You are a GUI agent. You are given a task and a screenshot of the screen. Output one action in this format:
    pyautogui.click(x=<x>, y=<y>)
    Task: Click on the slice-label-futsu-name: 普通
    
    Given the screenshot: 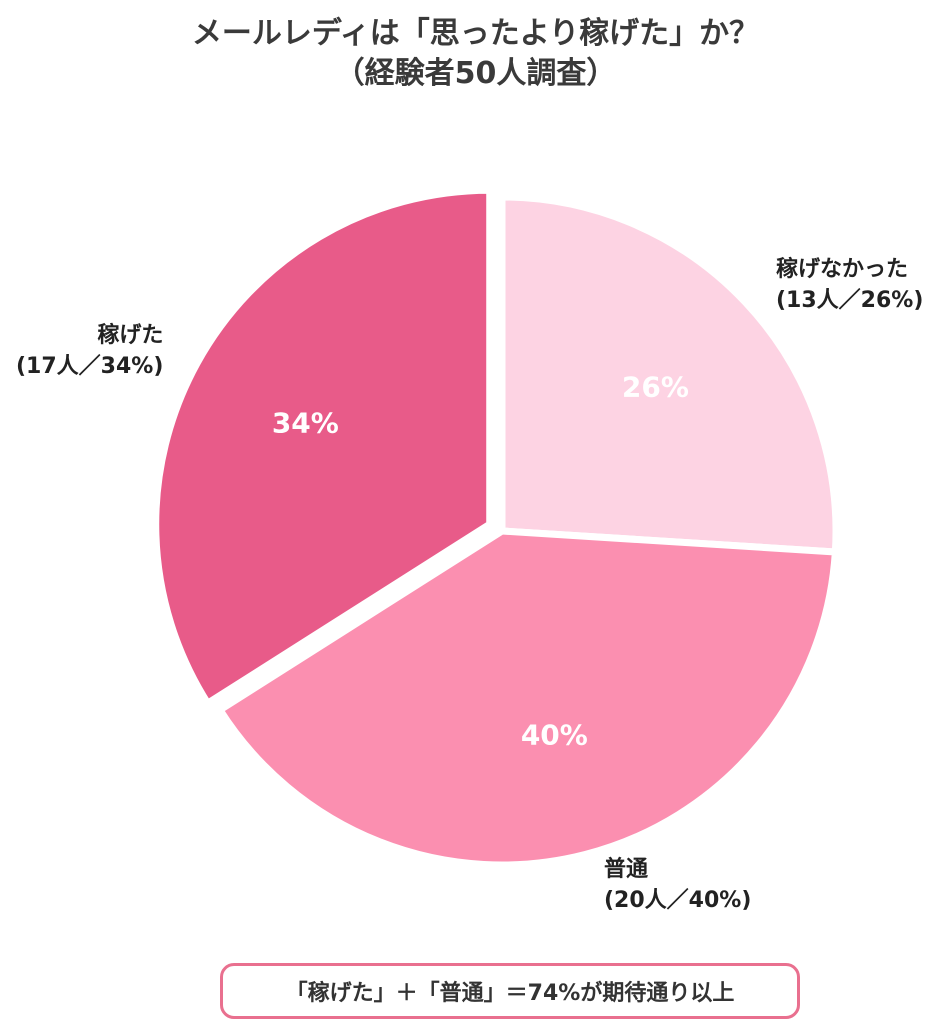 What is the action you would take?
    pyautogui.click(x=626, y=869)
    